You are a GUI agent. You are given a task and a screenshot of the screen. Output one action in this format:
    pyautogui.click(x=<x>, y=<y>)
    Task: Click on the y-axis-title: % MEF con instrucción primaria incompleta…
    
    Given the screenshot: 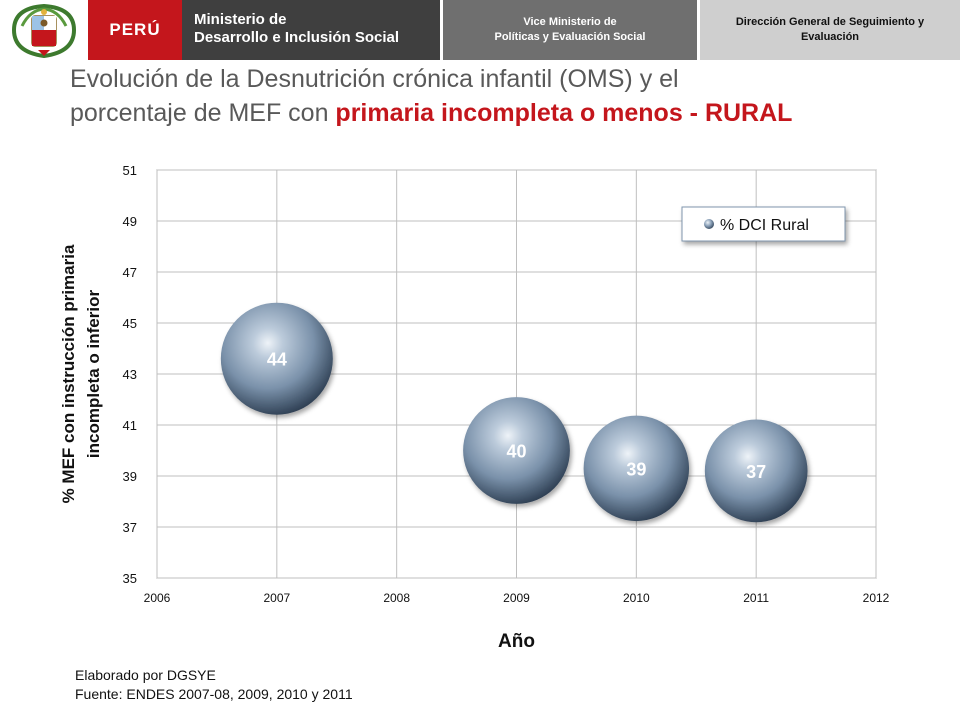 What is the action you would take?
    pyautogui.click(x=81, y=373)
    